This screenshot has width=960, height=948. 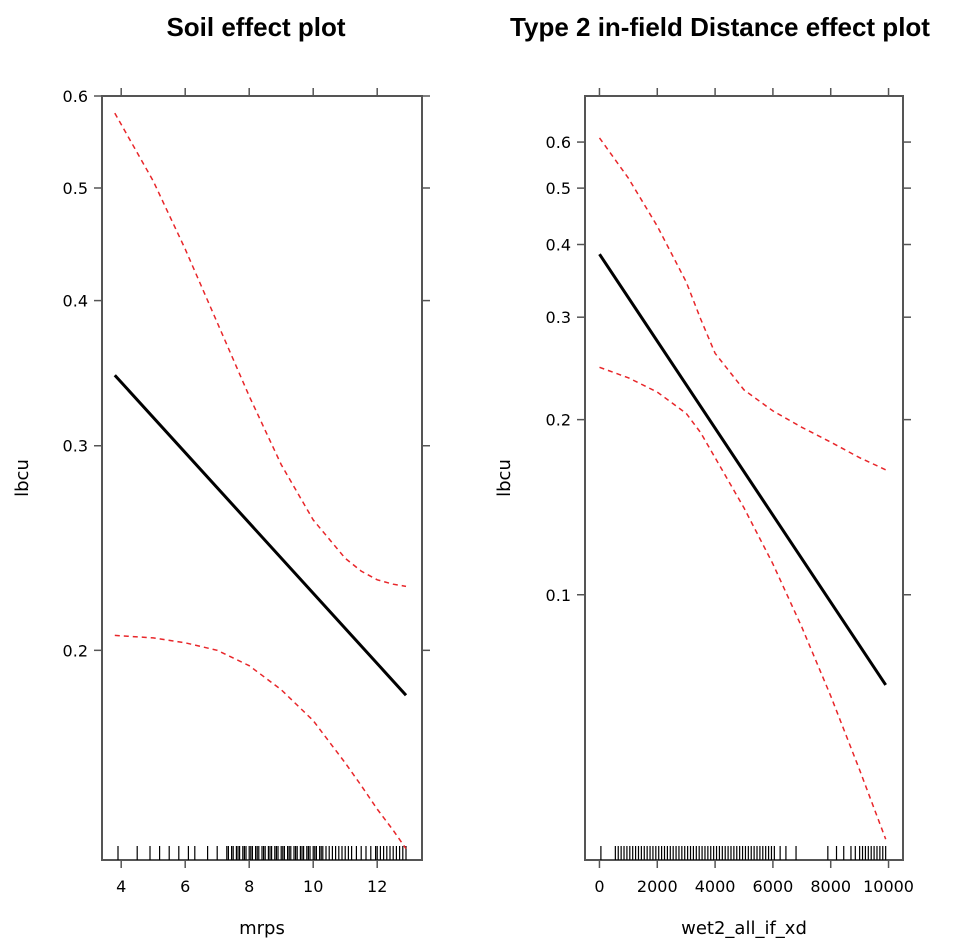 I want to click on panel-1-y-tick-label: 0.6, so click(x=75, y=96).